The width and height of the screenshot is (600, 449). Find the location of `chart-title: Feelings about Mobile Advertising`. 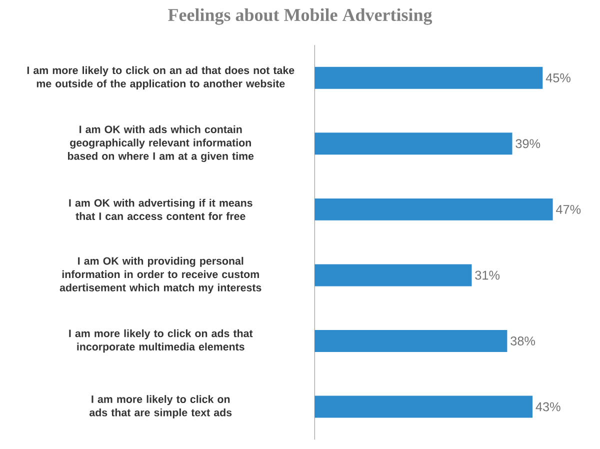

chart-title: Feelings about Mobile Advertising is located at coordinates (300, 16).